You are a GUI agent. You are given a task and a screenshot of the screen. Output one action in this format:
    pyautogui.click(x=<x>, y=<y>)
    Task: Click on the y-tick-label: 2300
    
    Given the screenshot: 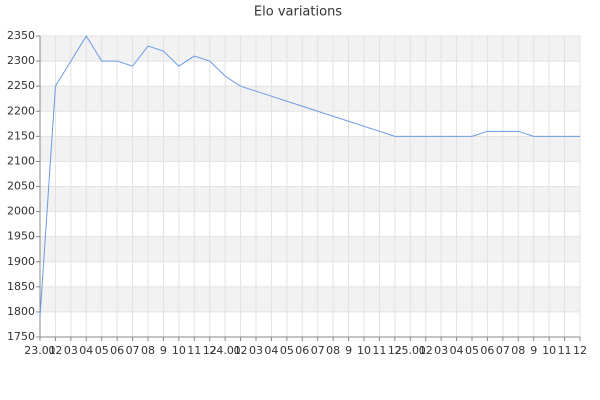 What is the action you would take?
    pyautogui.click(x=21, y=60)
    